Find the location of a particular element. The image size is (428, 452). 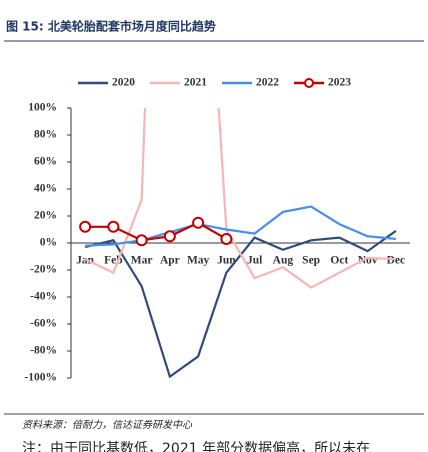

x-tick-label: Apr is located at coordinates (170, 261).